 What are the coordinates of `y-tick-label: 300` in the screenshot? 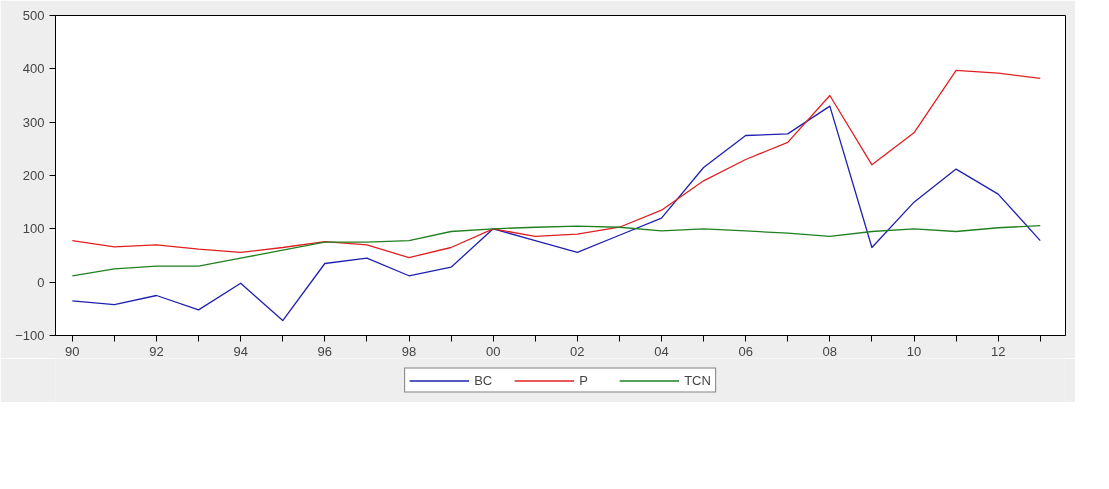 It's located at (33, 122).